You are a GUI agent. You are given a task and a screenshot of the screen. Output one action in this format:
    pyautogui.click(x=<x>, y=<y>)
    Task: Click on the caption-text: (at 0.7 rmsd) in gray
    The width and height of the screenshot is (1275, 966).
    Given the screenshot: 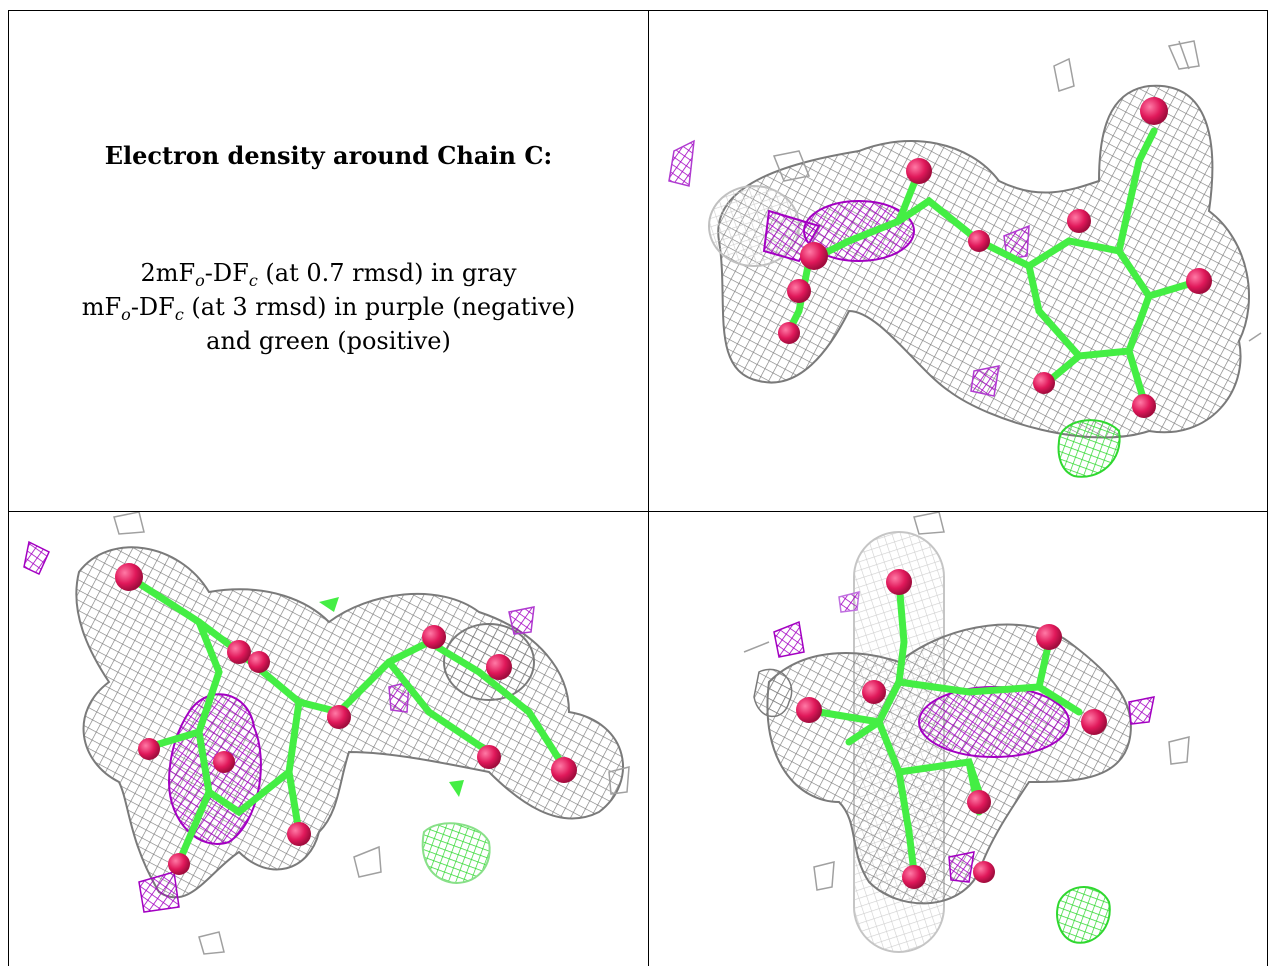 What is the action you would take?
    pyautogui.click(x=387, y=273)
    